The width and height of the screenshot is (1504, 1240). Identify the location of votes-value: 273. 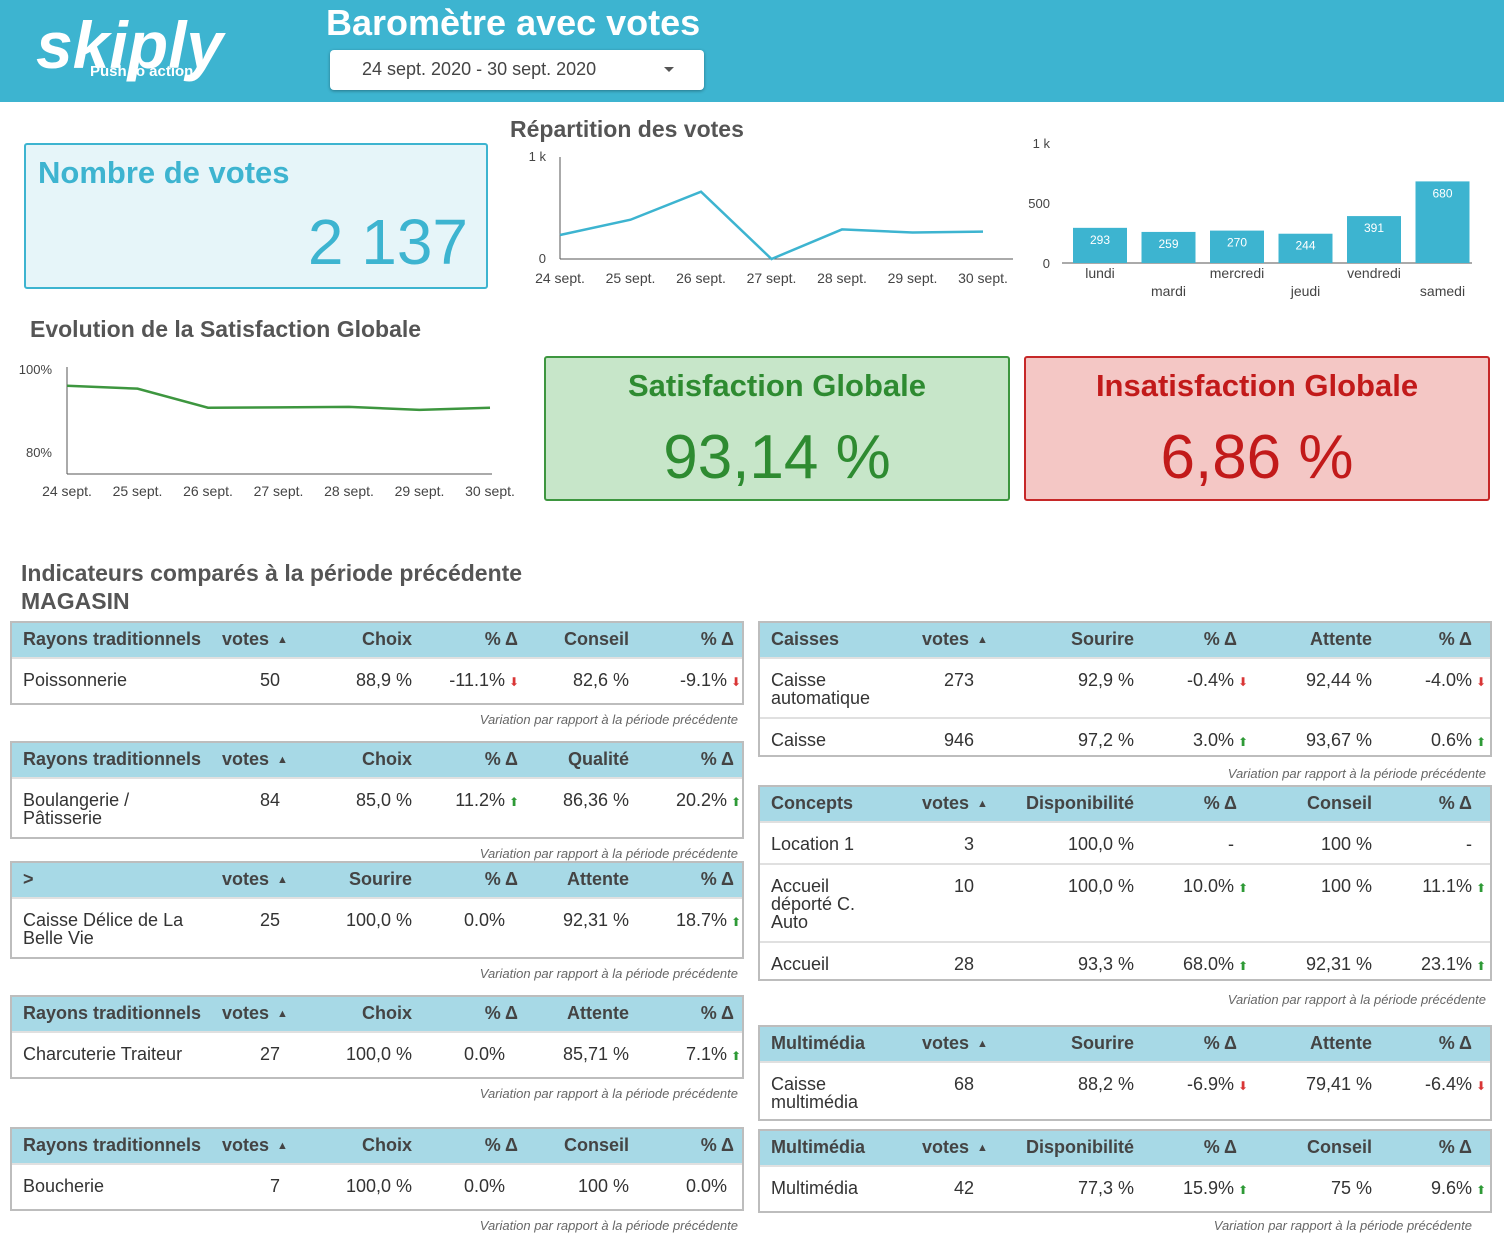
(959, 680).